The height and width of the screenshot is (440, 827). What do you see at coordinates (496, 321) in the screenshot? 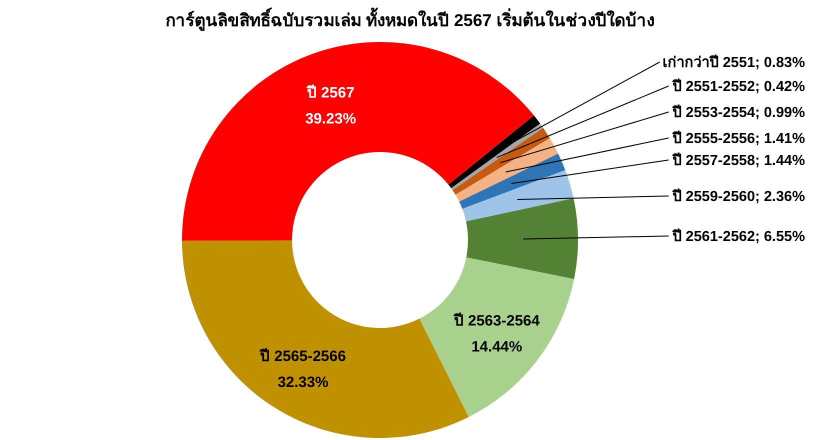
I see `slice-label: ปี 2563-2564` at bounding box center [496, 321].